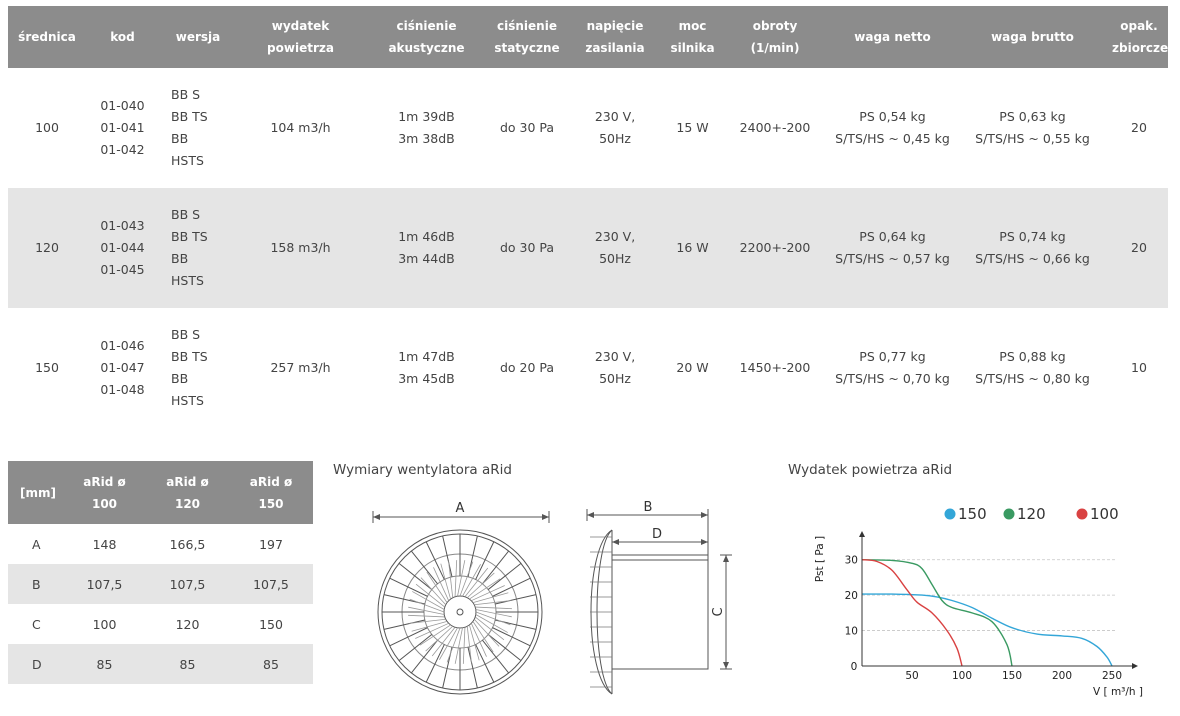 The image size is (1180, 716). I want to click on fan-hub-ring, so click(460, 612).